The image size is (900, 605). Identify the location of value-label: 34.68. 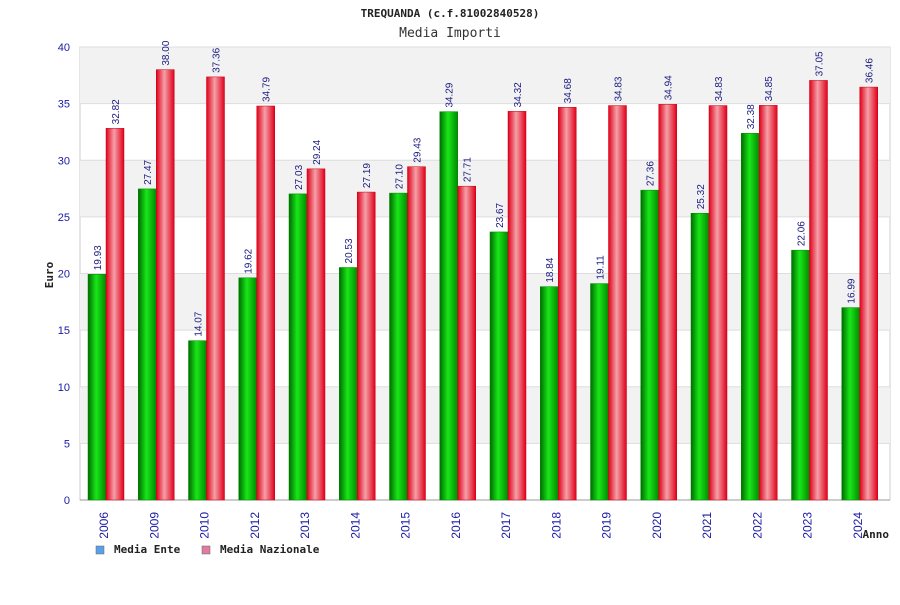
(568, 90).